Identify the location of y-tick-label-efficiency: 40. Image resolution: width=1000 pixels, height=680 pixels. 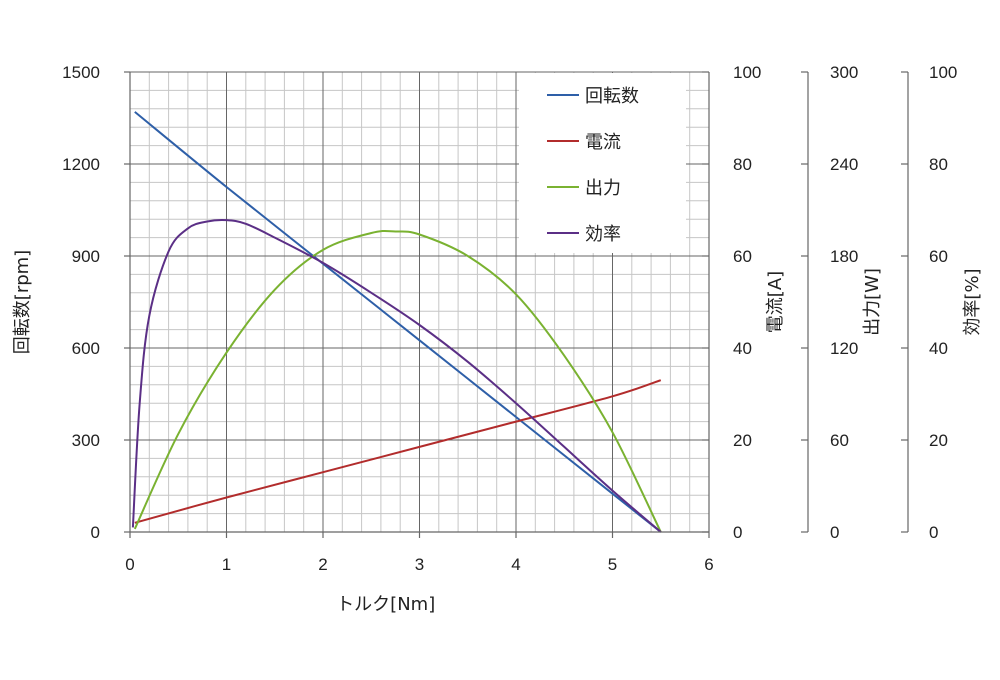
(938, 348).